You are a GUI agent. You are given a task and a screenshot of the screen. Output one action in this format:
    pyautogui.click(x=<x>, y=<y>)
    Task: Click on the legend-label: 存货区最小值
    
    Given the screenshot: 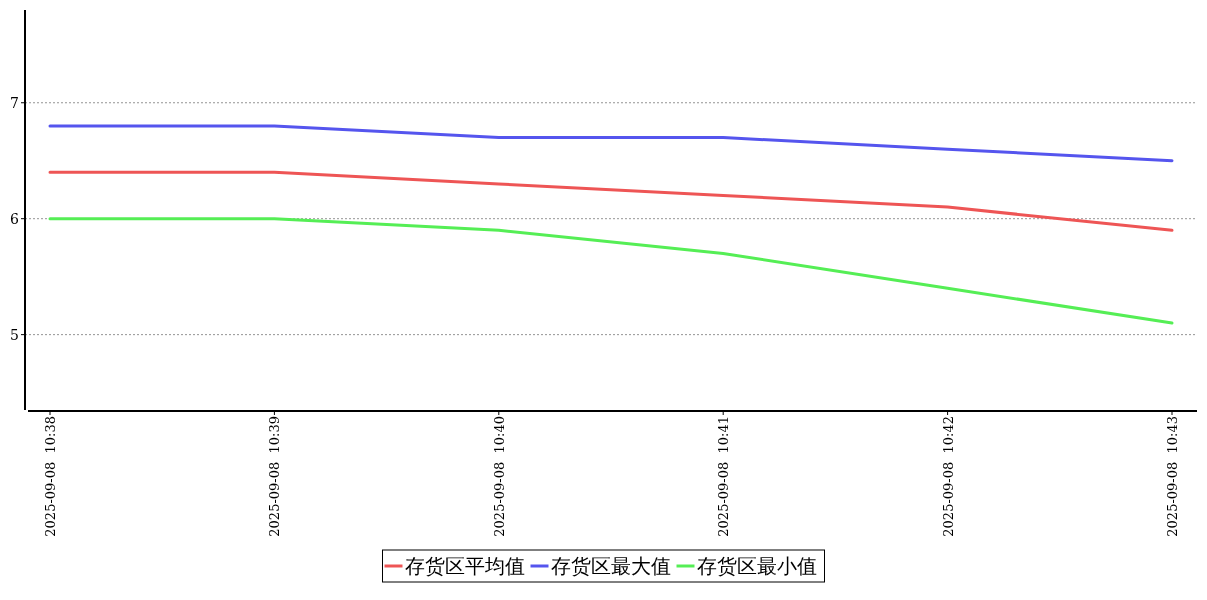 What is the action you would take?
    pyautogui.click(x=756, y=566)
    